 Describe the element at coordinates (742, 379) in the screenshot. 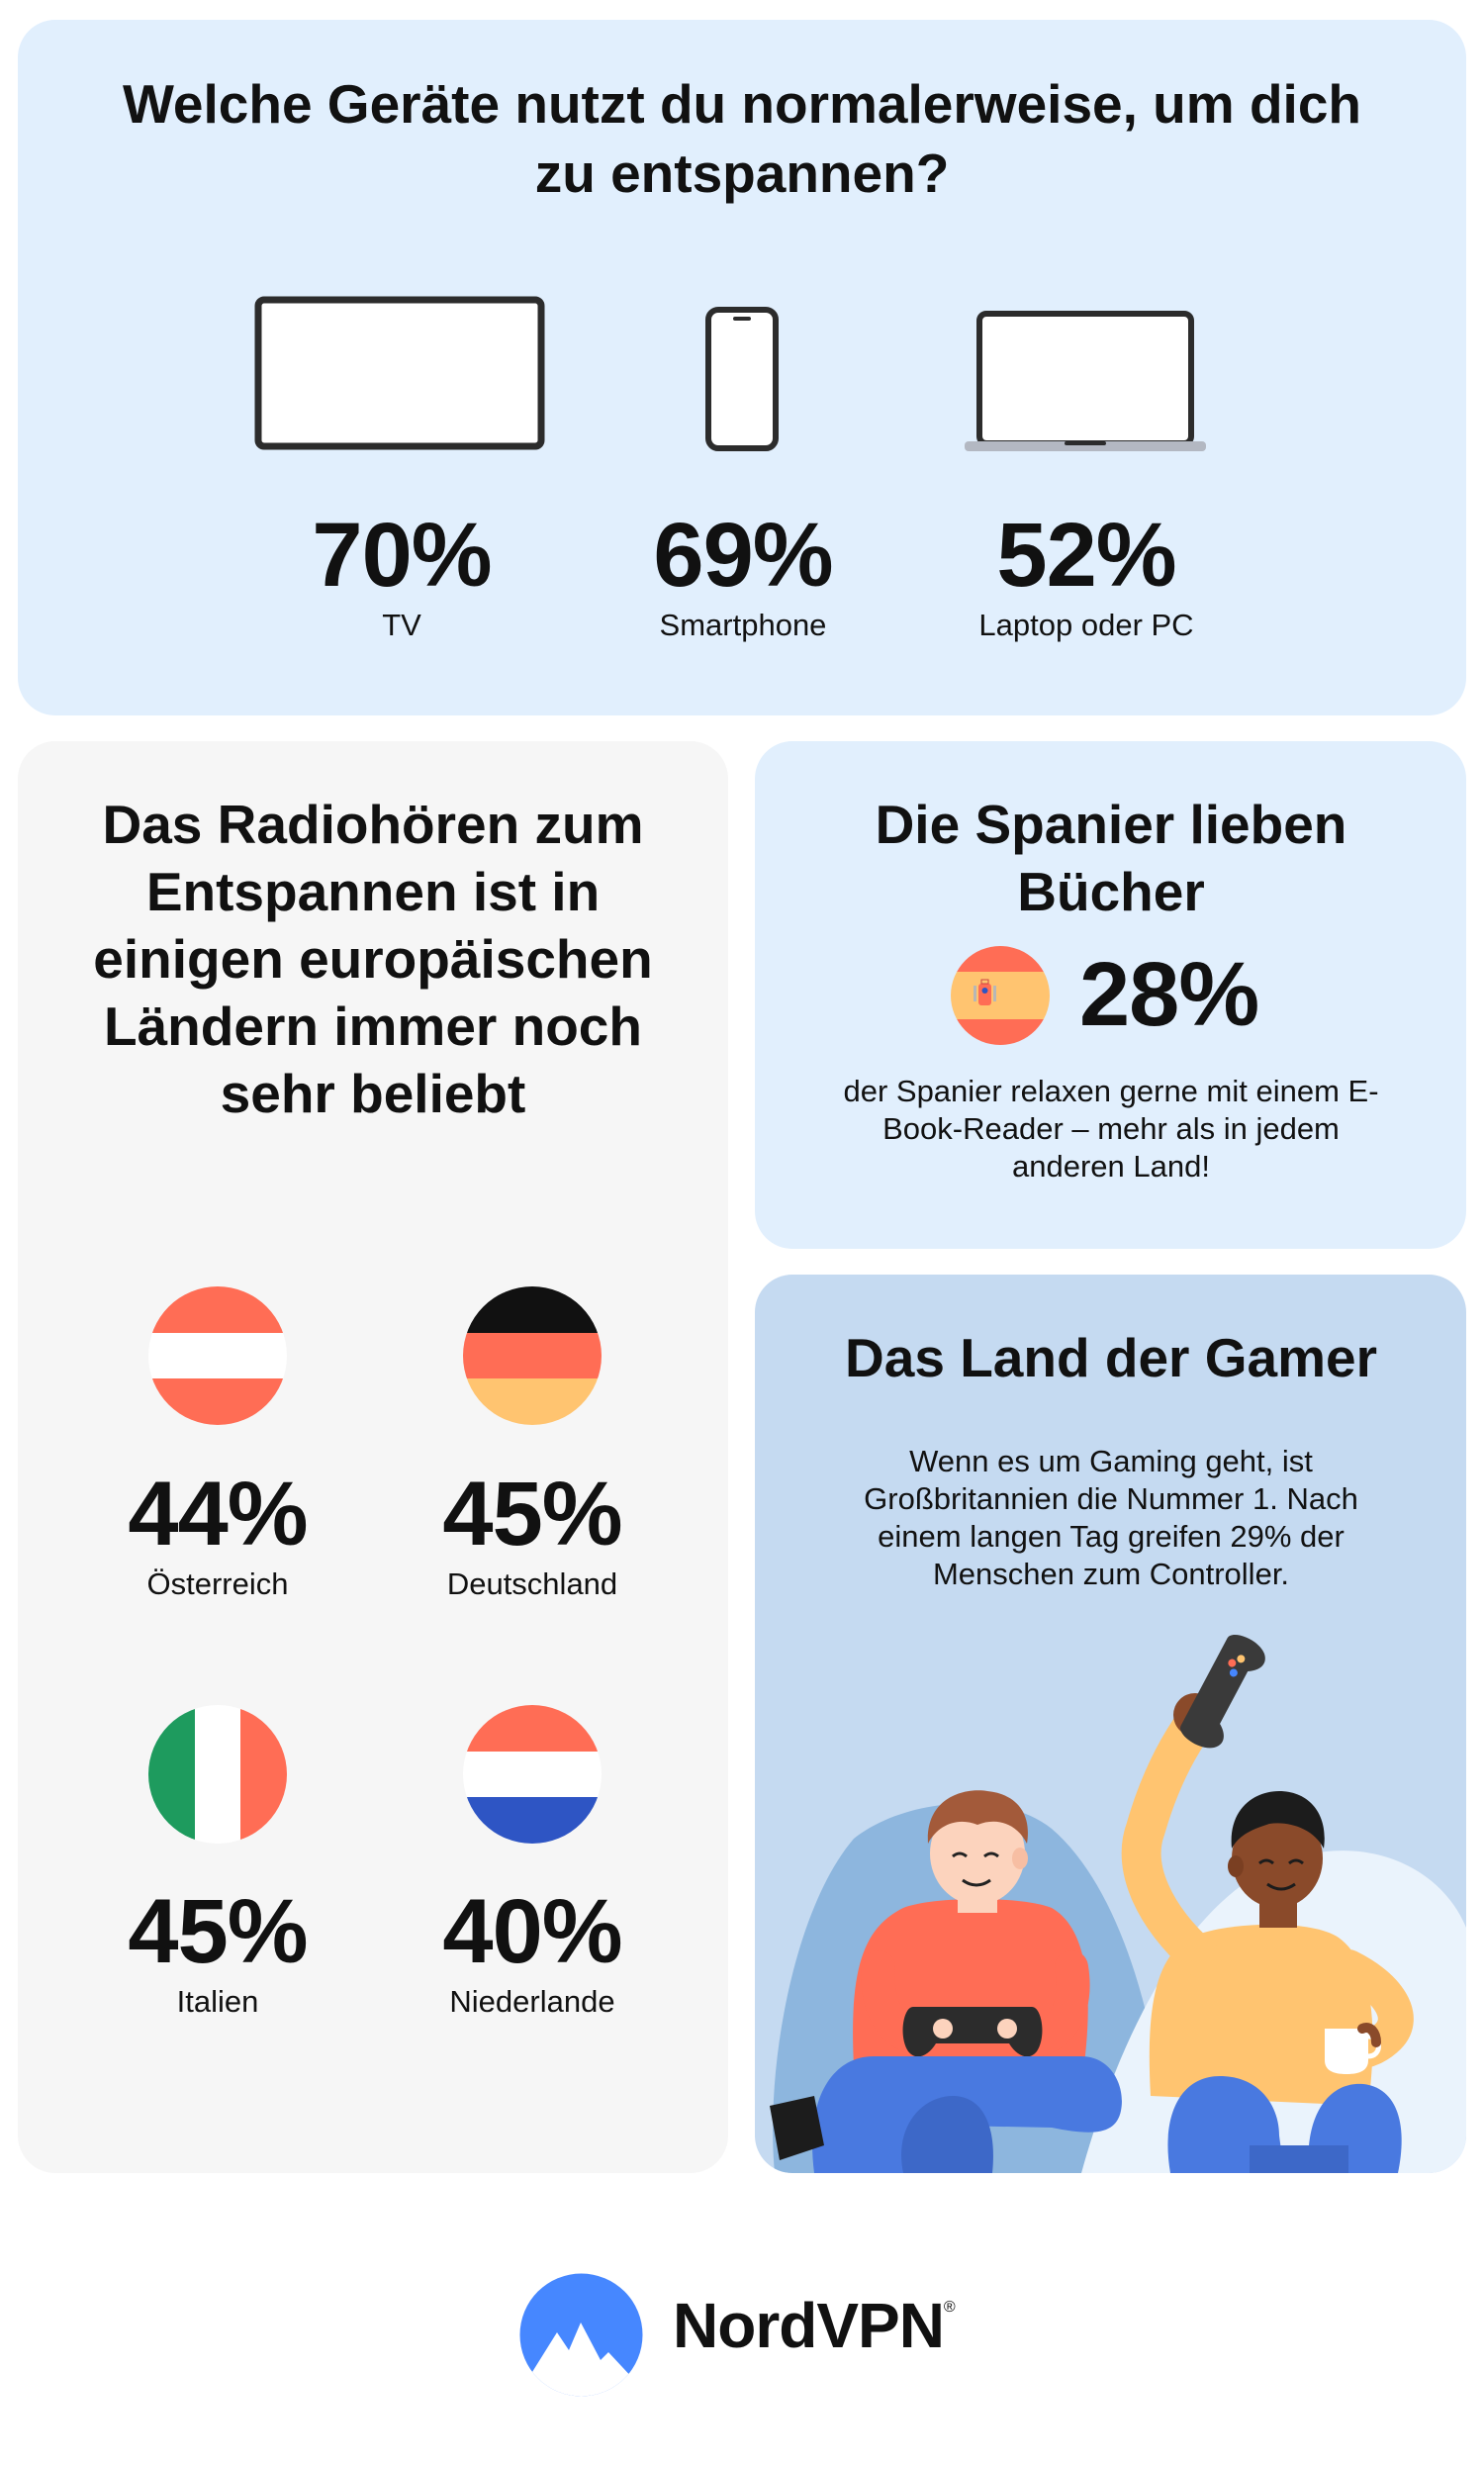

I see `smartphone-icon` at that location.